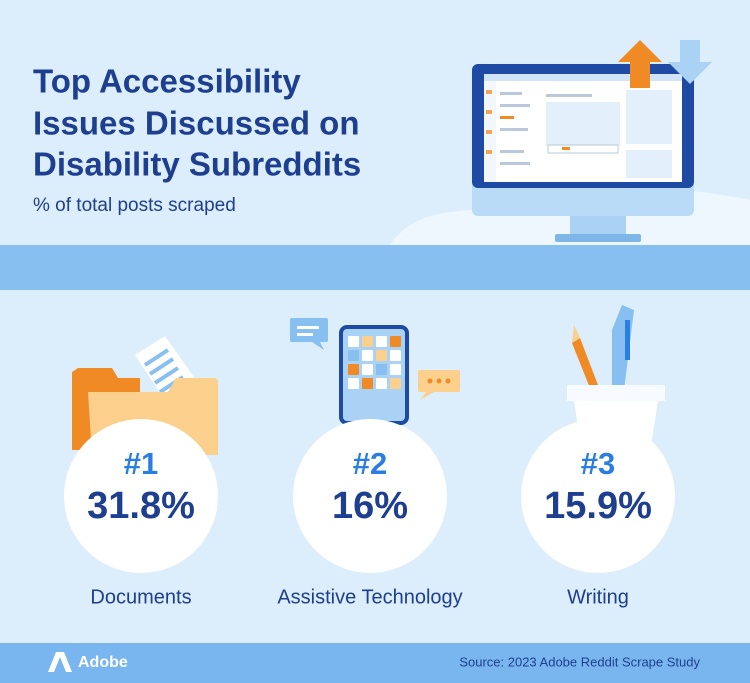 This screenshot has width=750, height=683. Describe the element at coordinates (370, 506) in the screenshot. I see `item-value: 16%` at that location.